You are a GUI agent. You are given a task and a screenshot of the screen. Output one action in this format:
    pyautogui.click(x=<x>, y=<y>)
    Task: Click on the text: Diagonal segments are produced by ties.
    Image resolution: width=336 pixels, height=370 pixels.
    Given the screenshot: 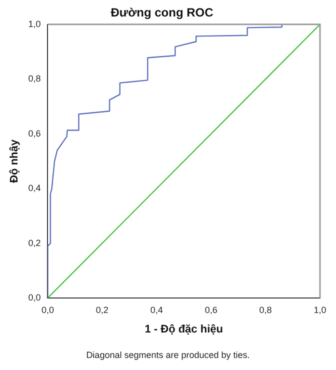 What is the action you would take?
    pyautogui.click(x=168, y=355)
    